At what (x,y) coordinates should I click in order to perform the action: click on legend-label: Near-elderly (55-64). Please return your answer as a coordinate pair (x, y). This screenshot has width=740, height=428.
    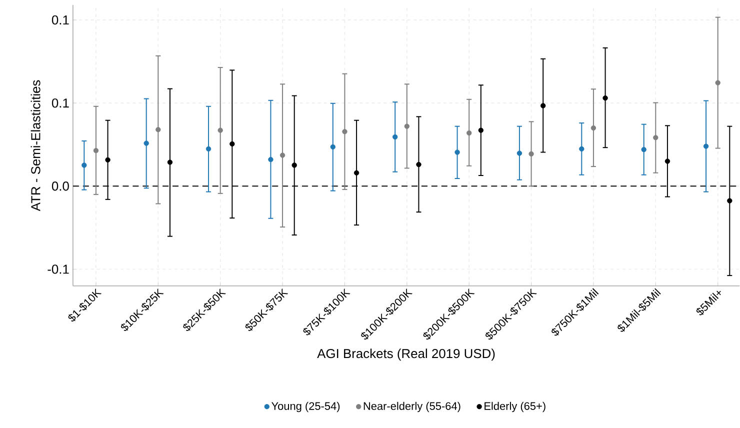
    Looking at the image, I should click on (412, 407).